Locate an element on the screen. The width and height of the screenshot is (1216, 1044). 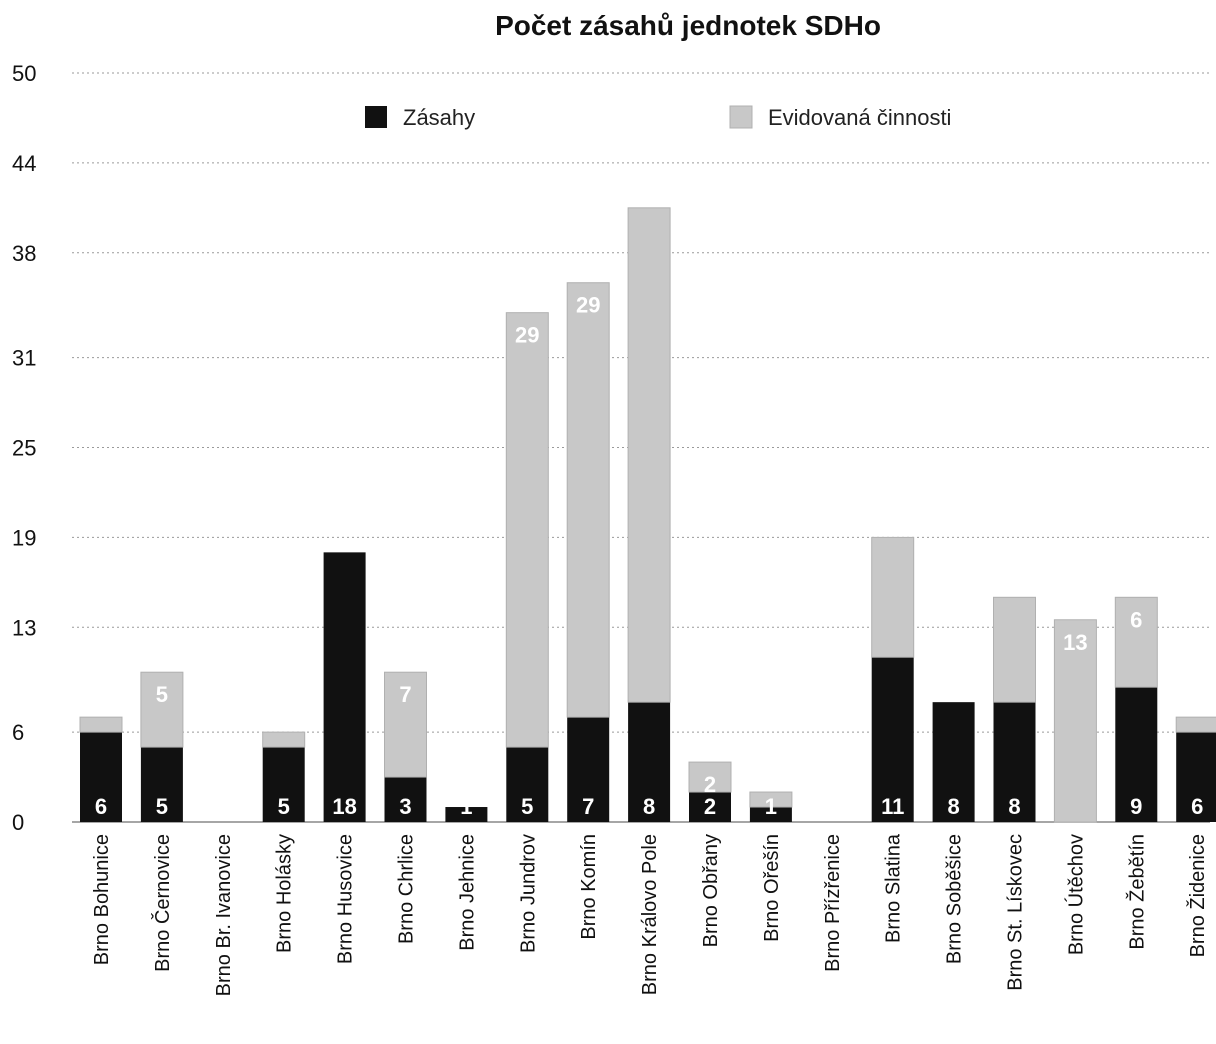
x-category-label: Brno Chrlice is located at coordinates (407, 889).